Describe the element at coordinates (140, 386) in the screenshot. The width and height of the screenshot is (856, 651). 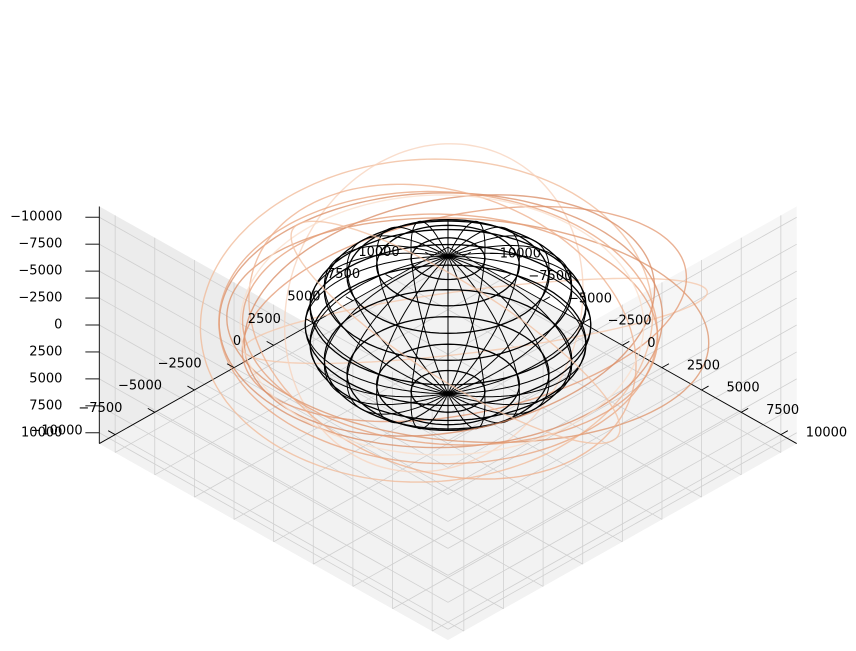
I see `x-tick-label: −5000` at that location.